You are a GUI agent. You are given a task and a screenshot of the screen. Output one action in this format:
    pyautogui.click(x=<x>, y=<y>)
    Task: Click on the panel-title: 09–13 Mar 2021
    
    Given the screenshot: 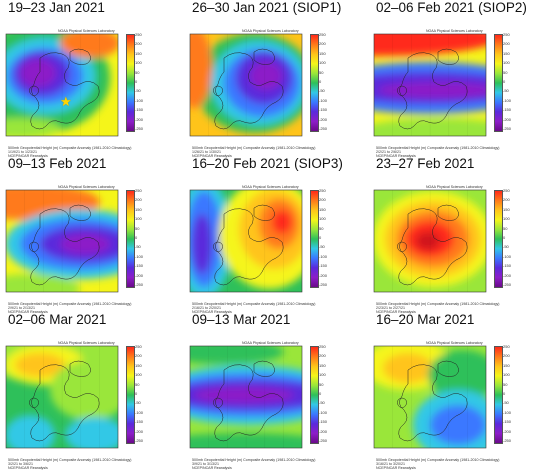 What is the action you would take?
    pyautogui.click(x=241, y=319)
    